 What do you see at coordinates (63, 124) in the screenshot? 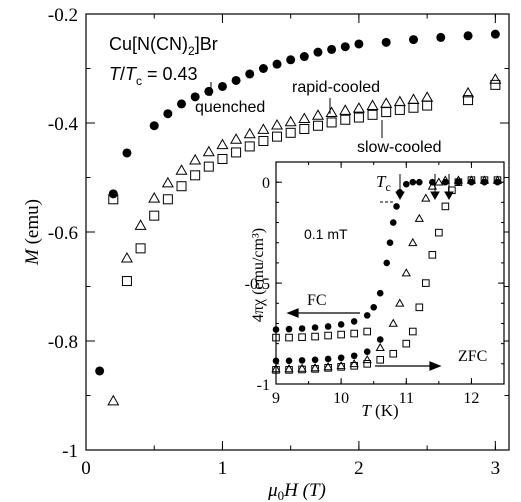
I see `main-y-tick-label: -0.4` at bounding box center [63, 124].